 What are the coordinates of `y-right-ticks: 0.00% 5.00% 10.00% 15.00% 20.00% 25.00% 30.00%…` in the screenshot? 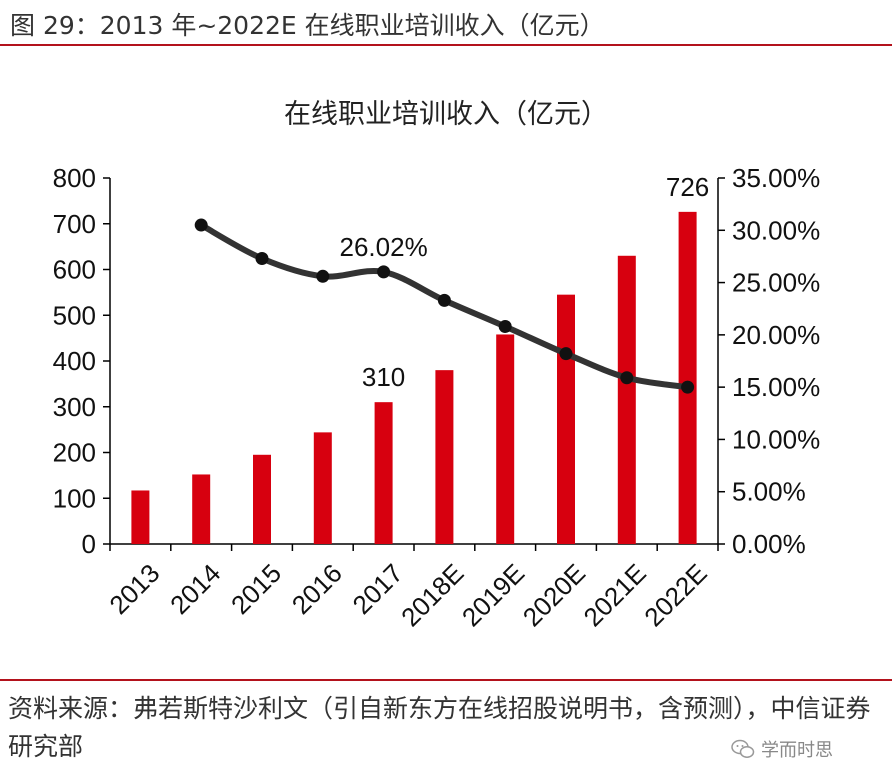 It's located at (769, 361).